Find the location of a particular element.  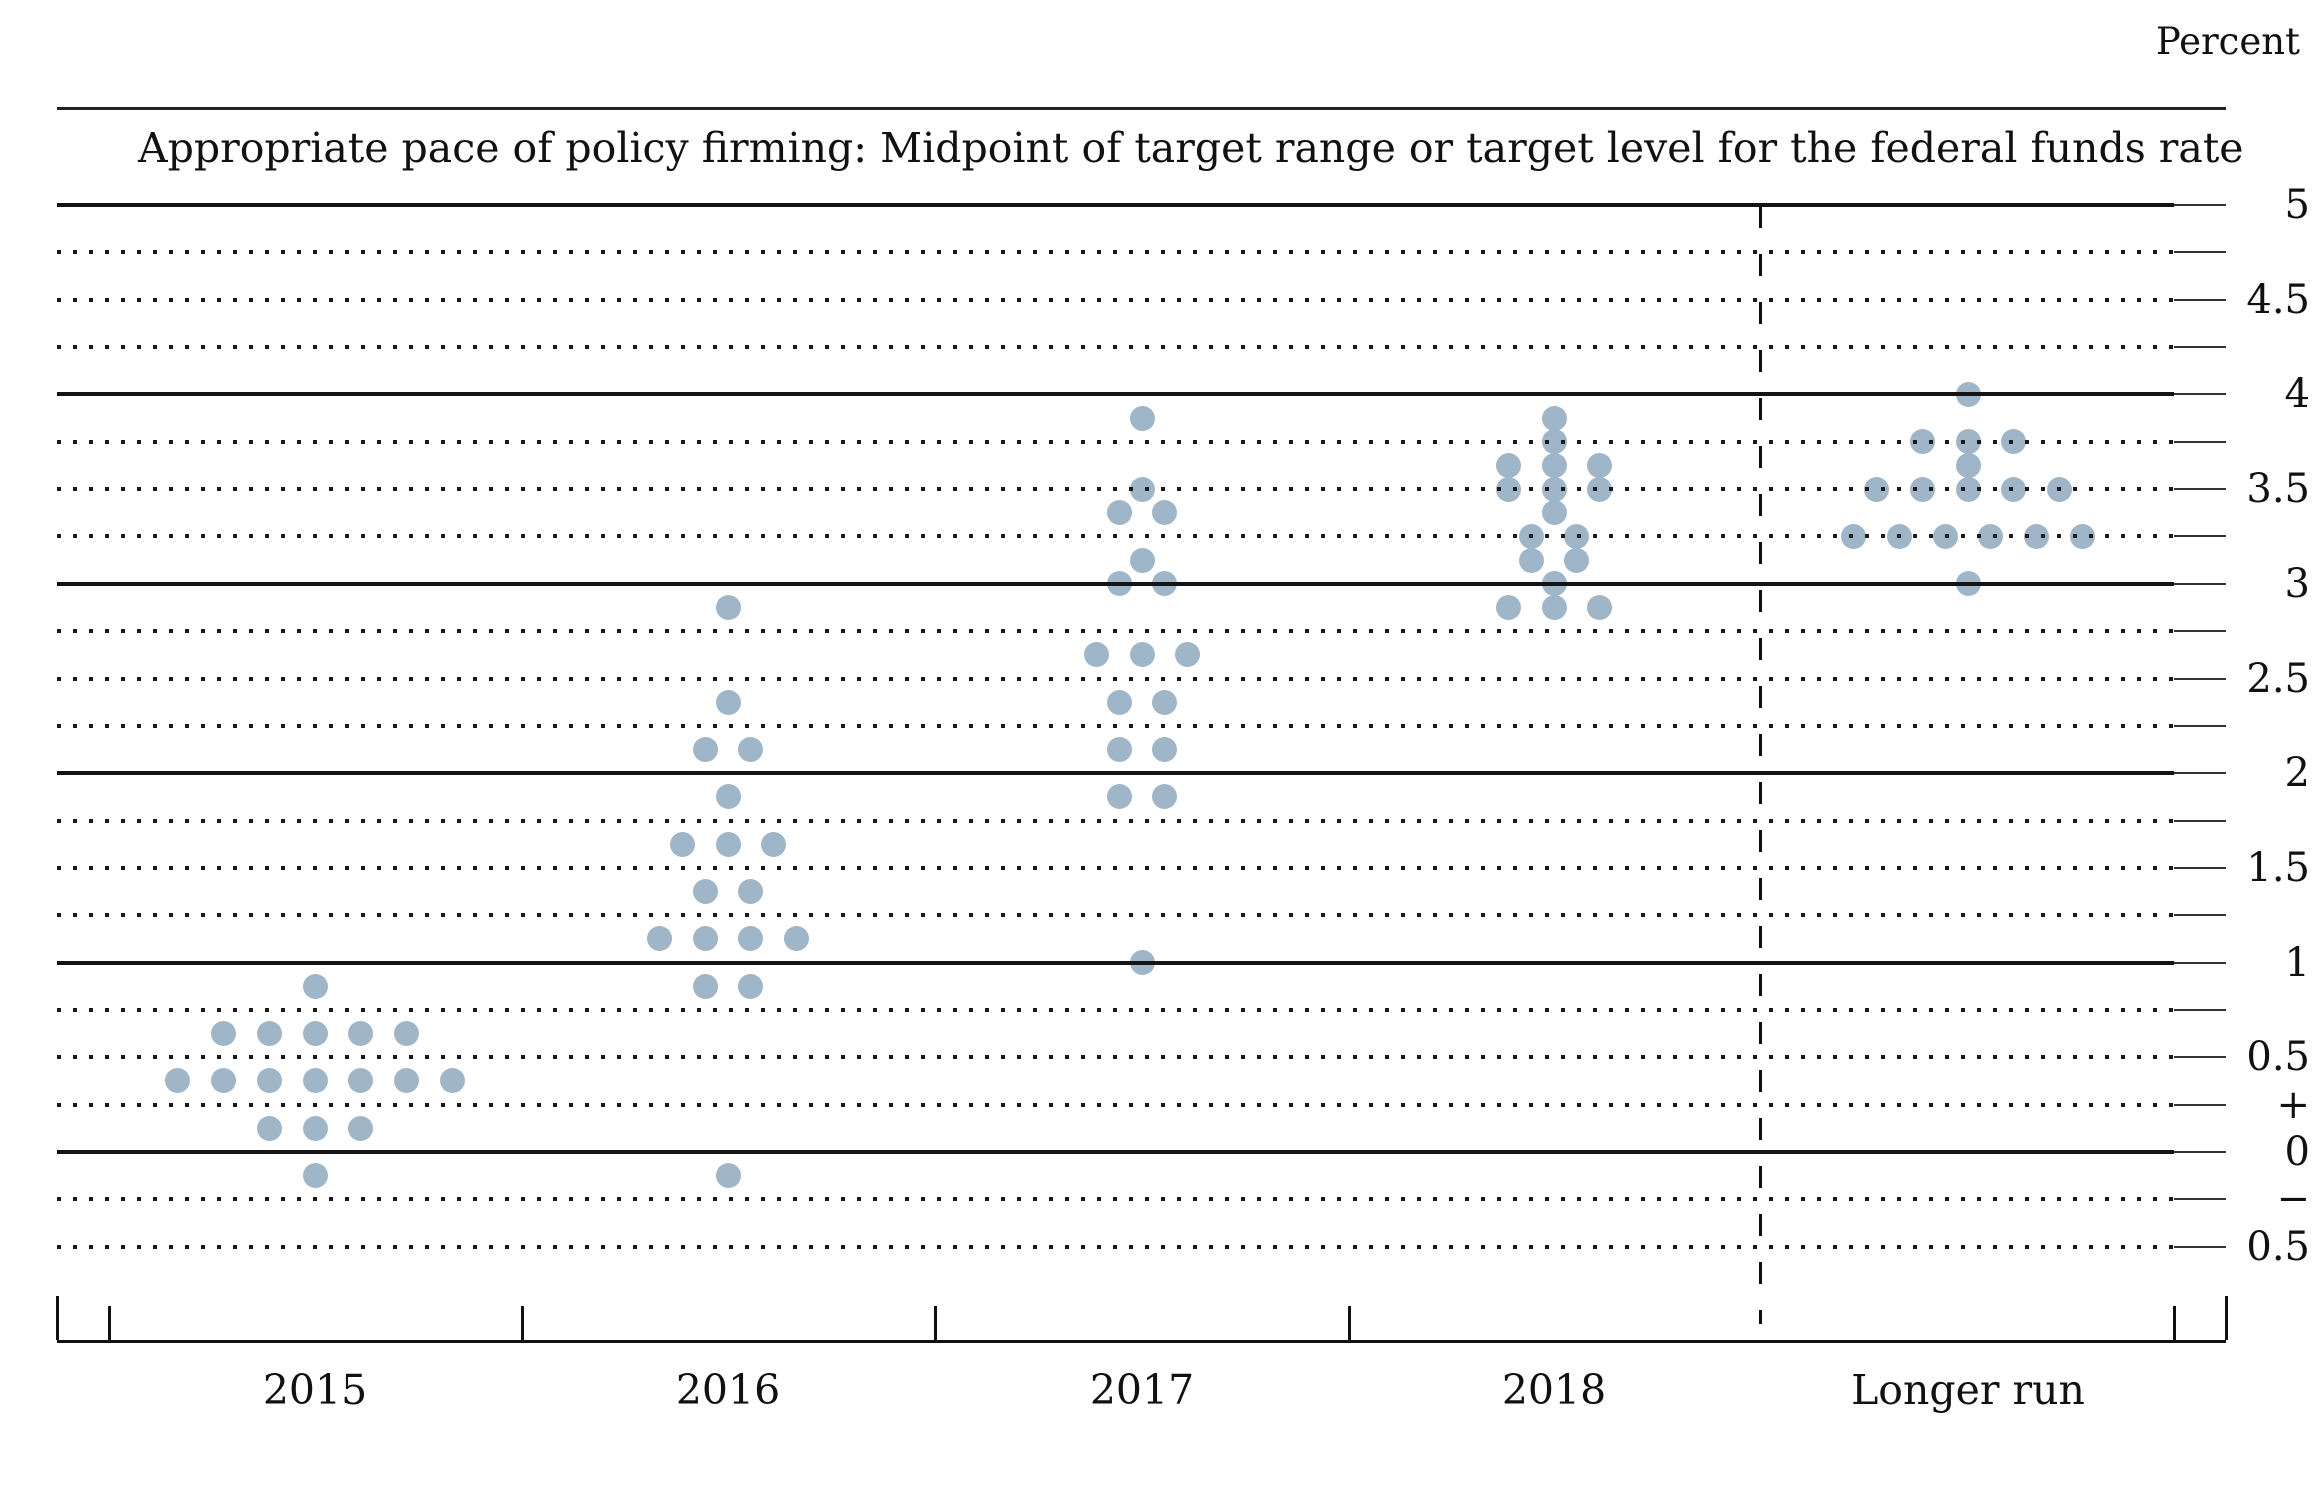

y-axis-label: 0 is located at coordinates (2297, 1152).